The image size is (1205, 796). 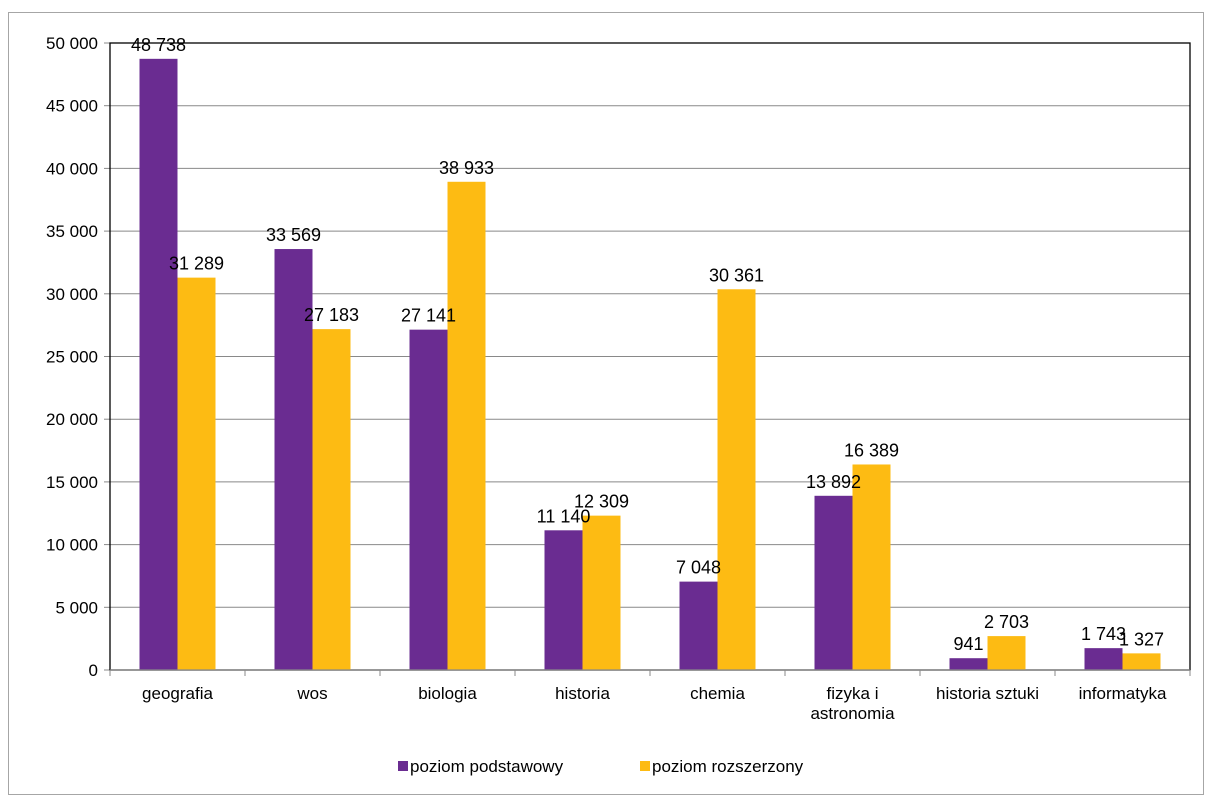 What do you see at coordinates (428, 316) in the screenshot?
I see `data-label: 27 141` at bounding box center [428, 316].